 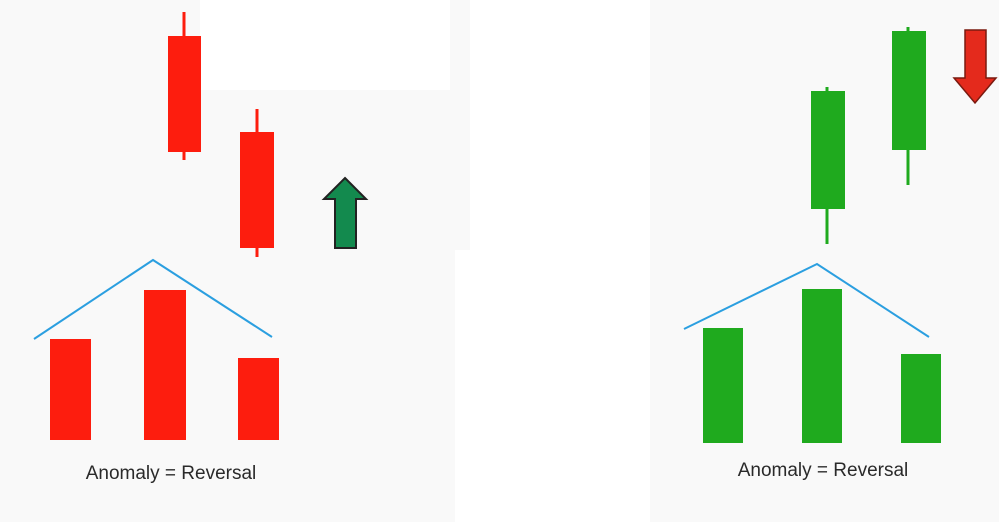 I want to click on left-bars, so click(x=164, y=365).